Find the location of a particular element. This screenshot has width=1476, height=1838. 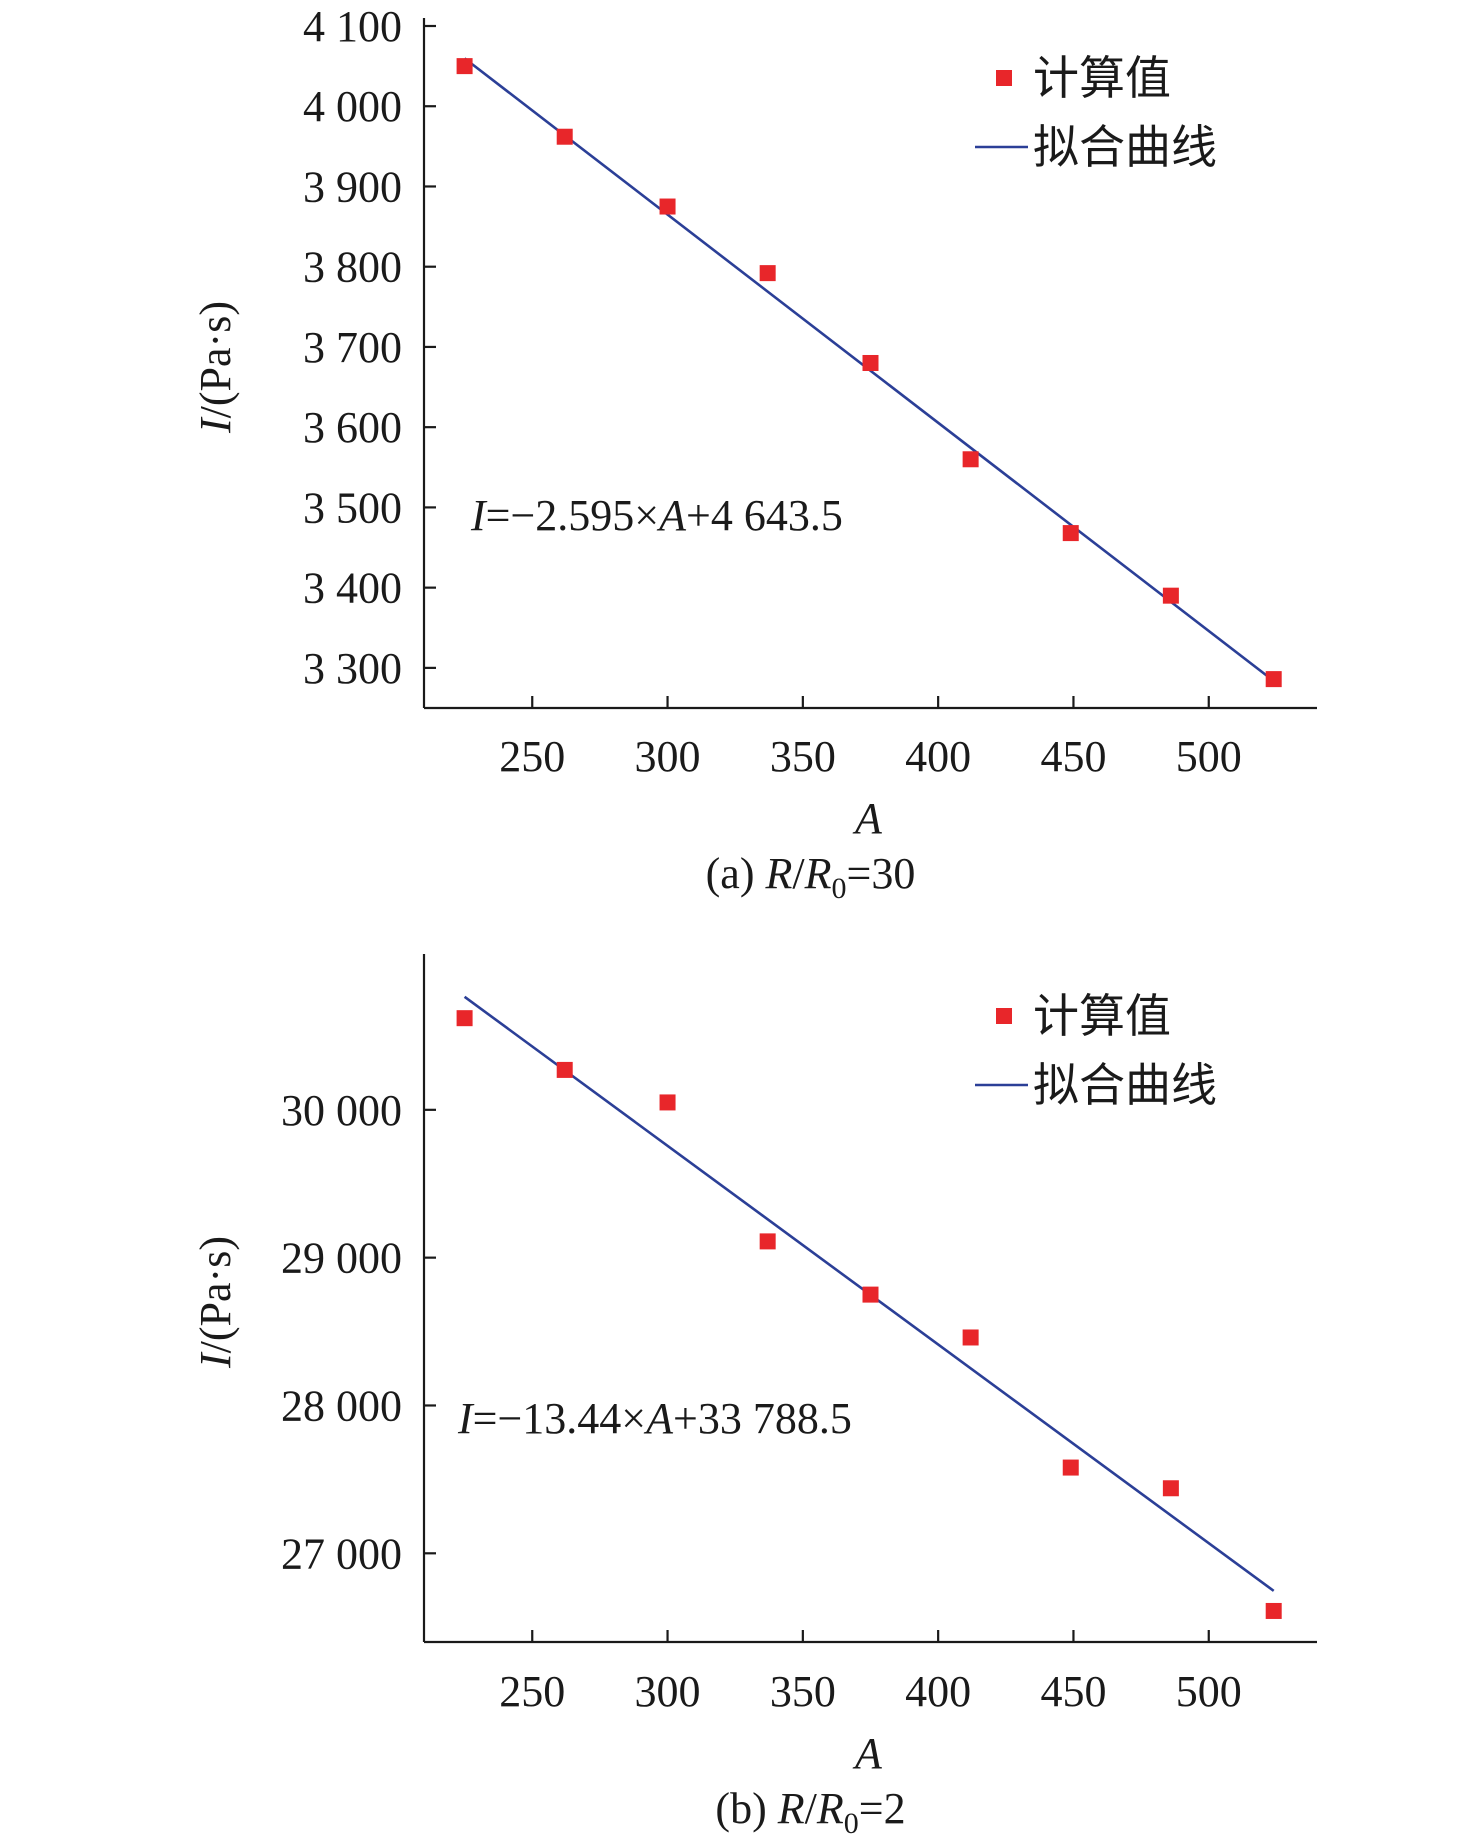

panel-caption: (b) R/R0=2 is located at coordinates (810, 1811).